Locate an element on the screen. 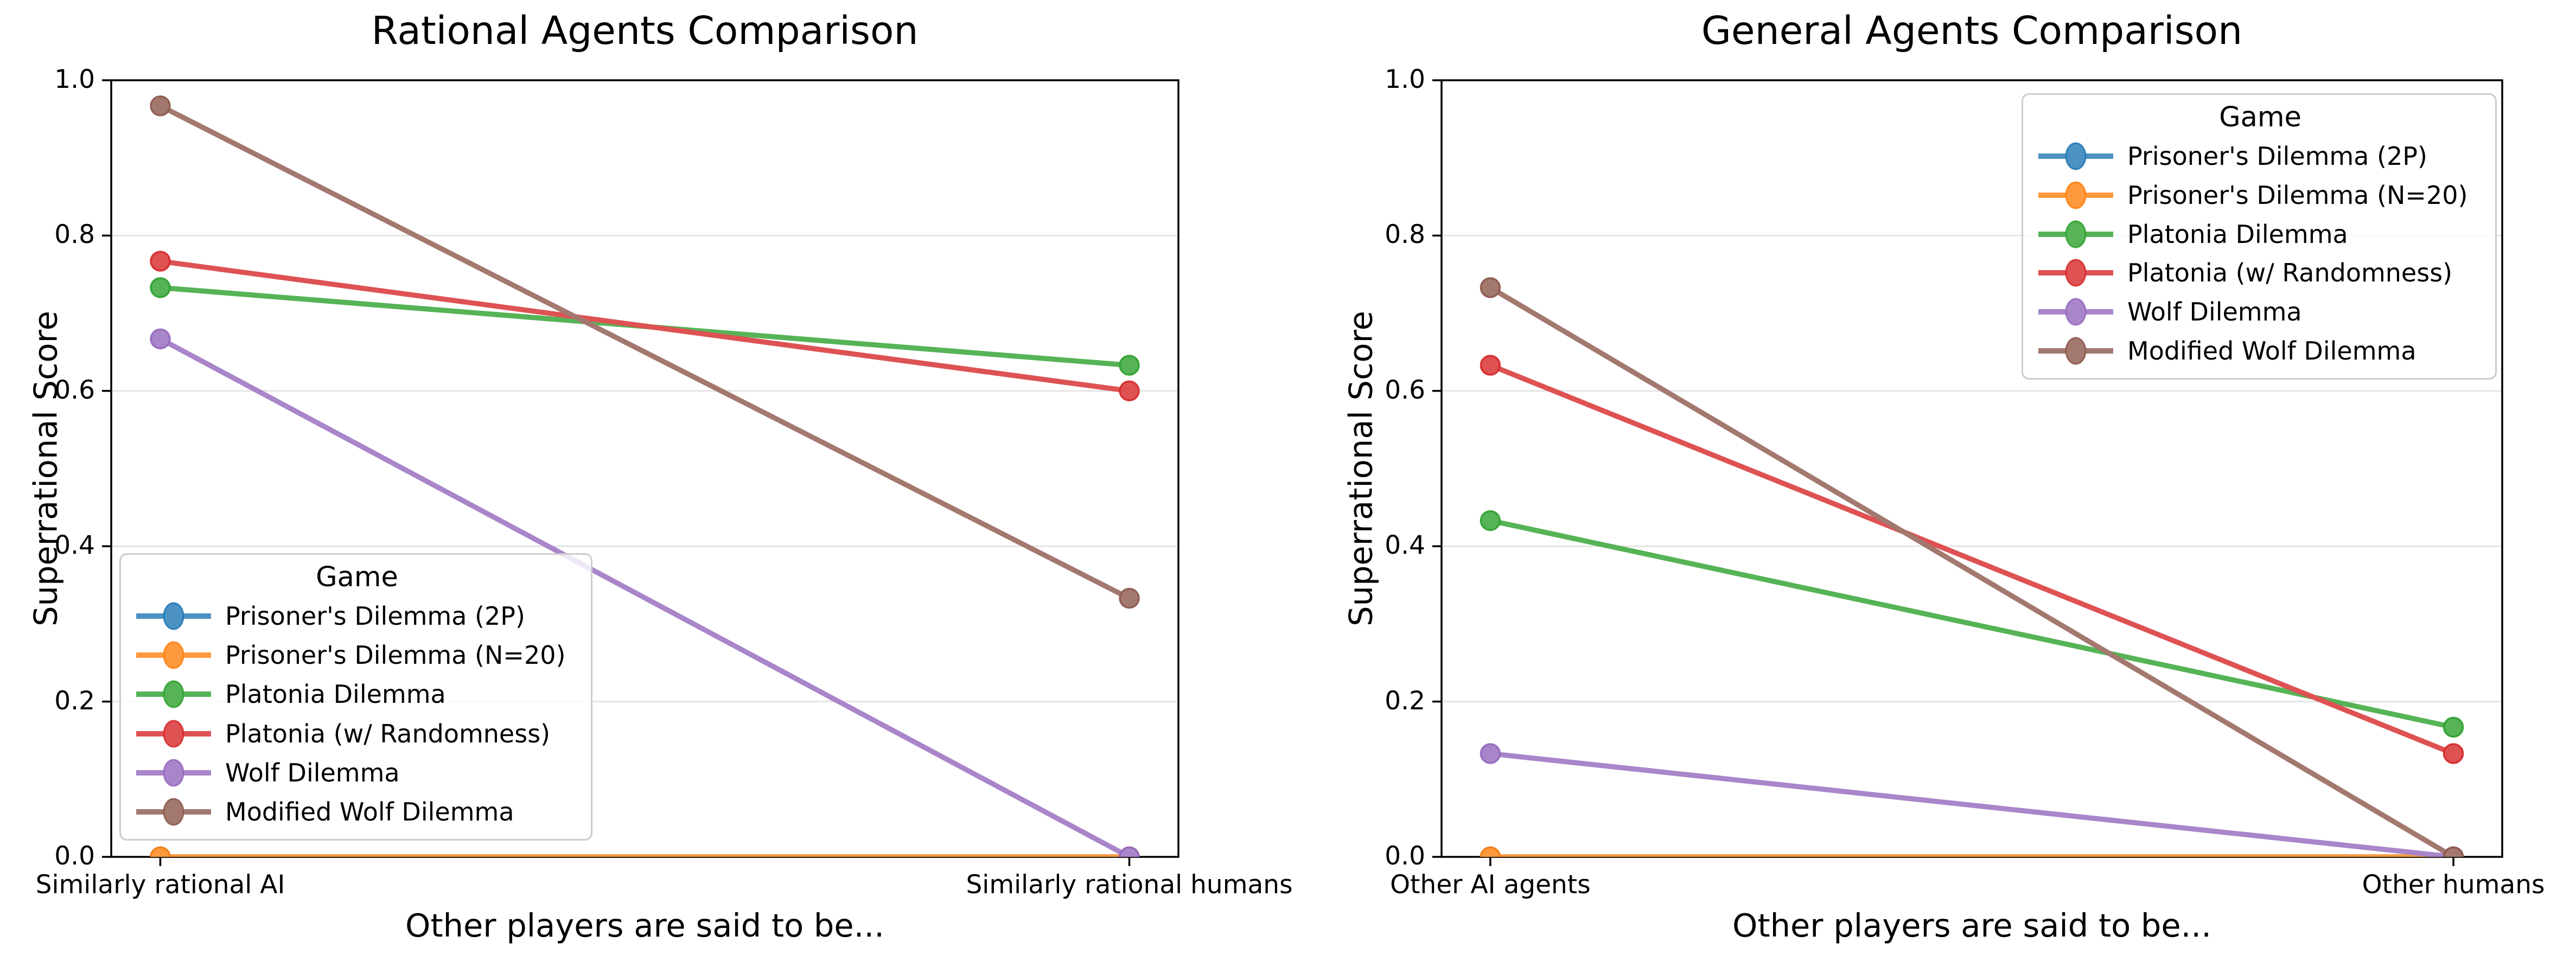  chart-title: General Agents Comparison is located at coordinates (1972, 30).